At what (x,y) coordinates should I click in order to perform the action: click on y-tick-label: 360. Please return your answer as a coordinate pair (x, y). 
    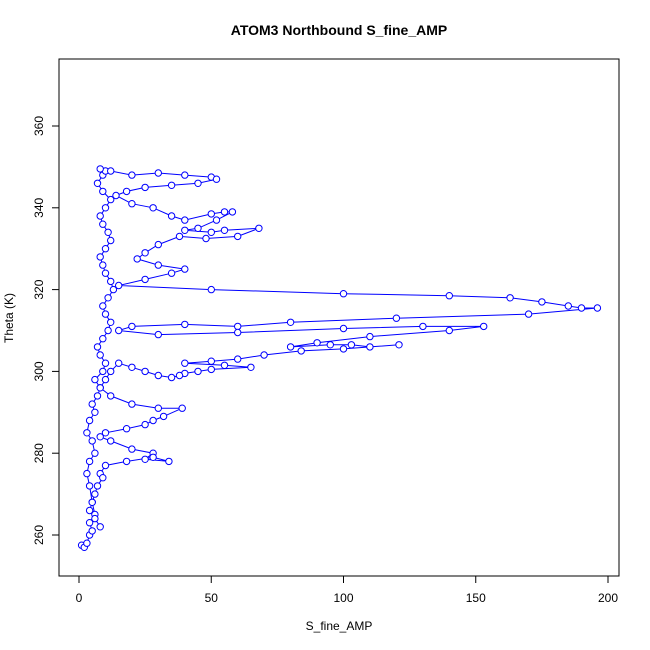
    Looking at the image, I should click on (39, 126).